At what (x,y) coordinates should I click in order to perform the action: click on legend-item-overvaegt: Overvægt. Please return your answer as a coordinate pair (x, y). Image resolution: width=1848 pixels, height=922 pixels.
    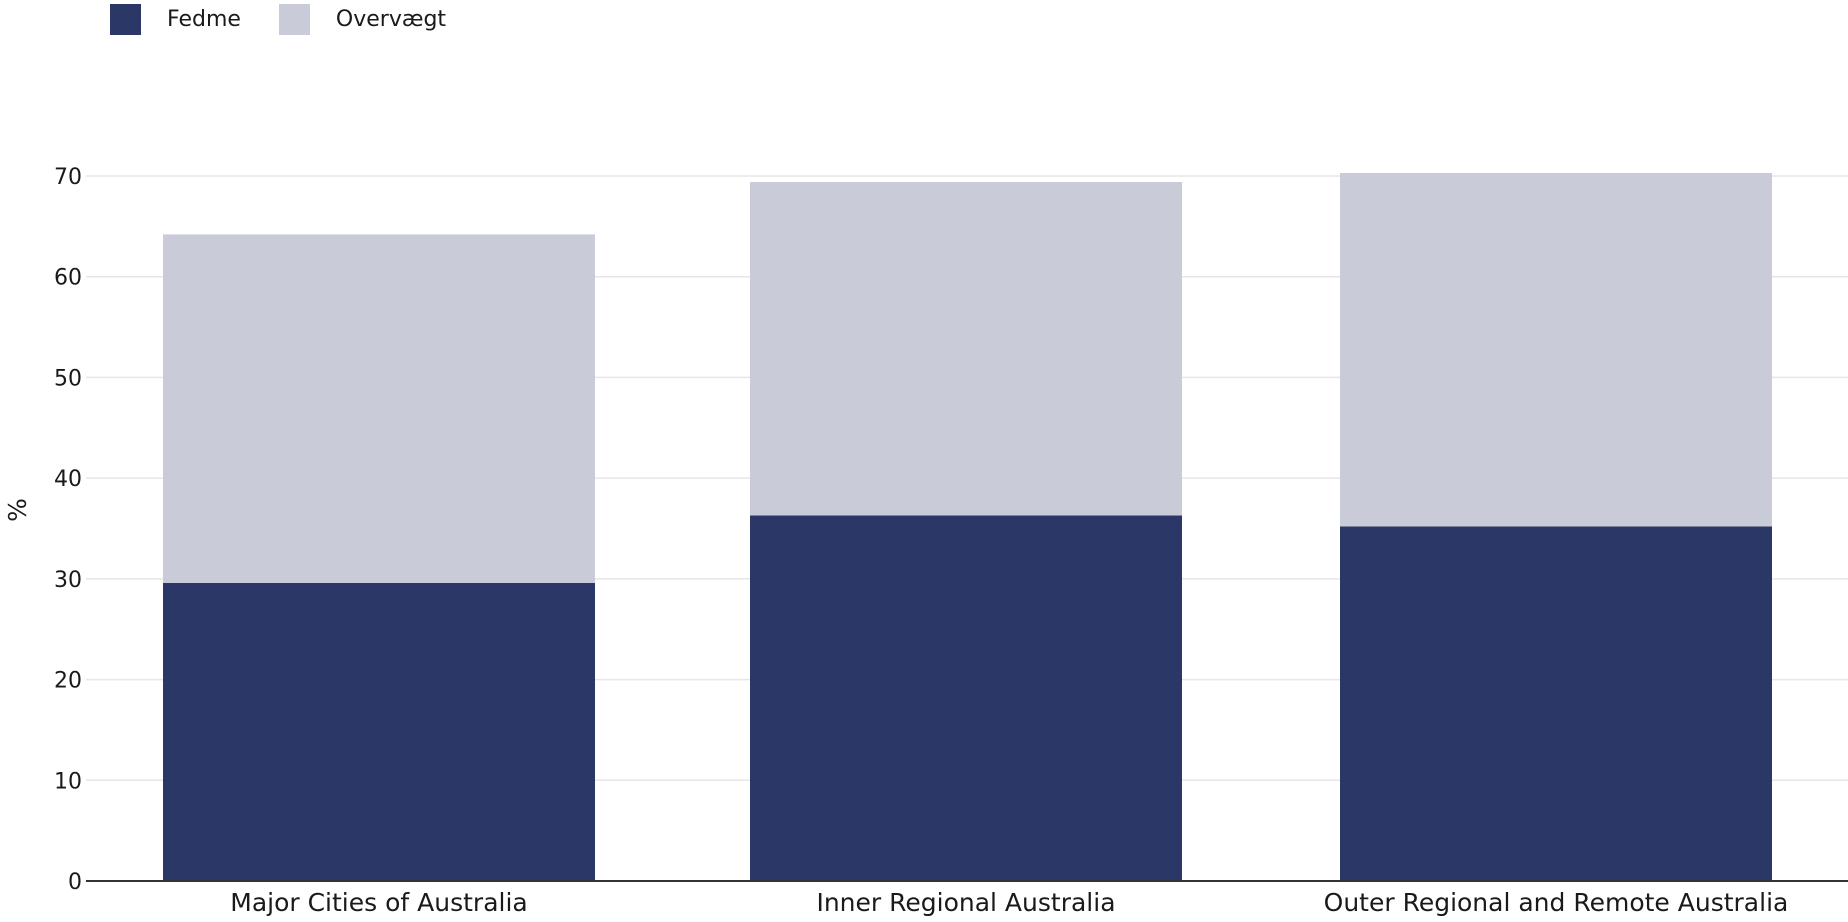
    Looking at the image, I should click on (362, 19).